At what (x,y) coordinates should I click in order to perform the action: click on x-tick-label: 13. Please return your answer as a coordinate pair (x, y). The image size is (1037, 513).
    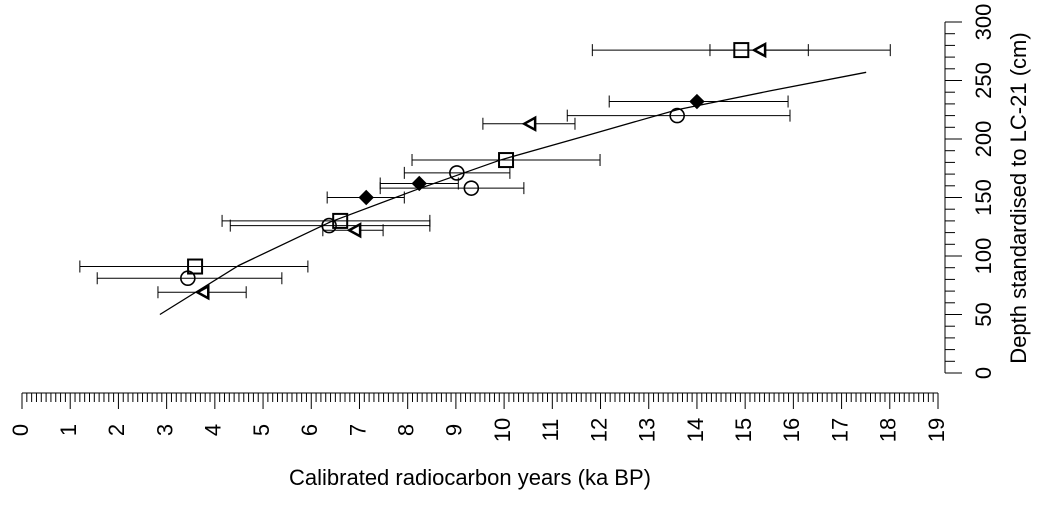
    Looking at the image, I should click on (647, 430).